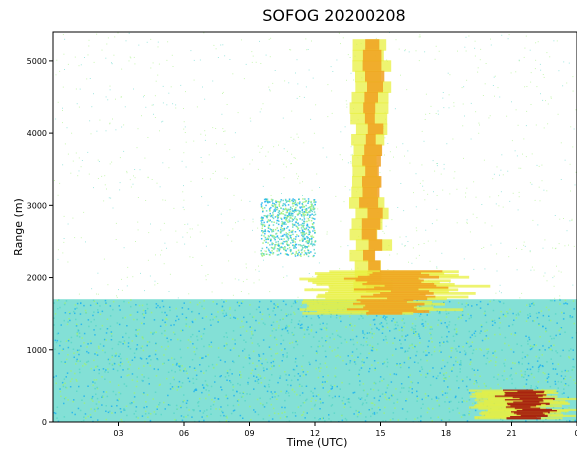 The width and height of the screenshot is (577, 449). Describe the element at coordinates (37, 61) in the screenshot. I see `y-tick-label: 5000` at that location.